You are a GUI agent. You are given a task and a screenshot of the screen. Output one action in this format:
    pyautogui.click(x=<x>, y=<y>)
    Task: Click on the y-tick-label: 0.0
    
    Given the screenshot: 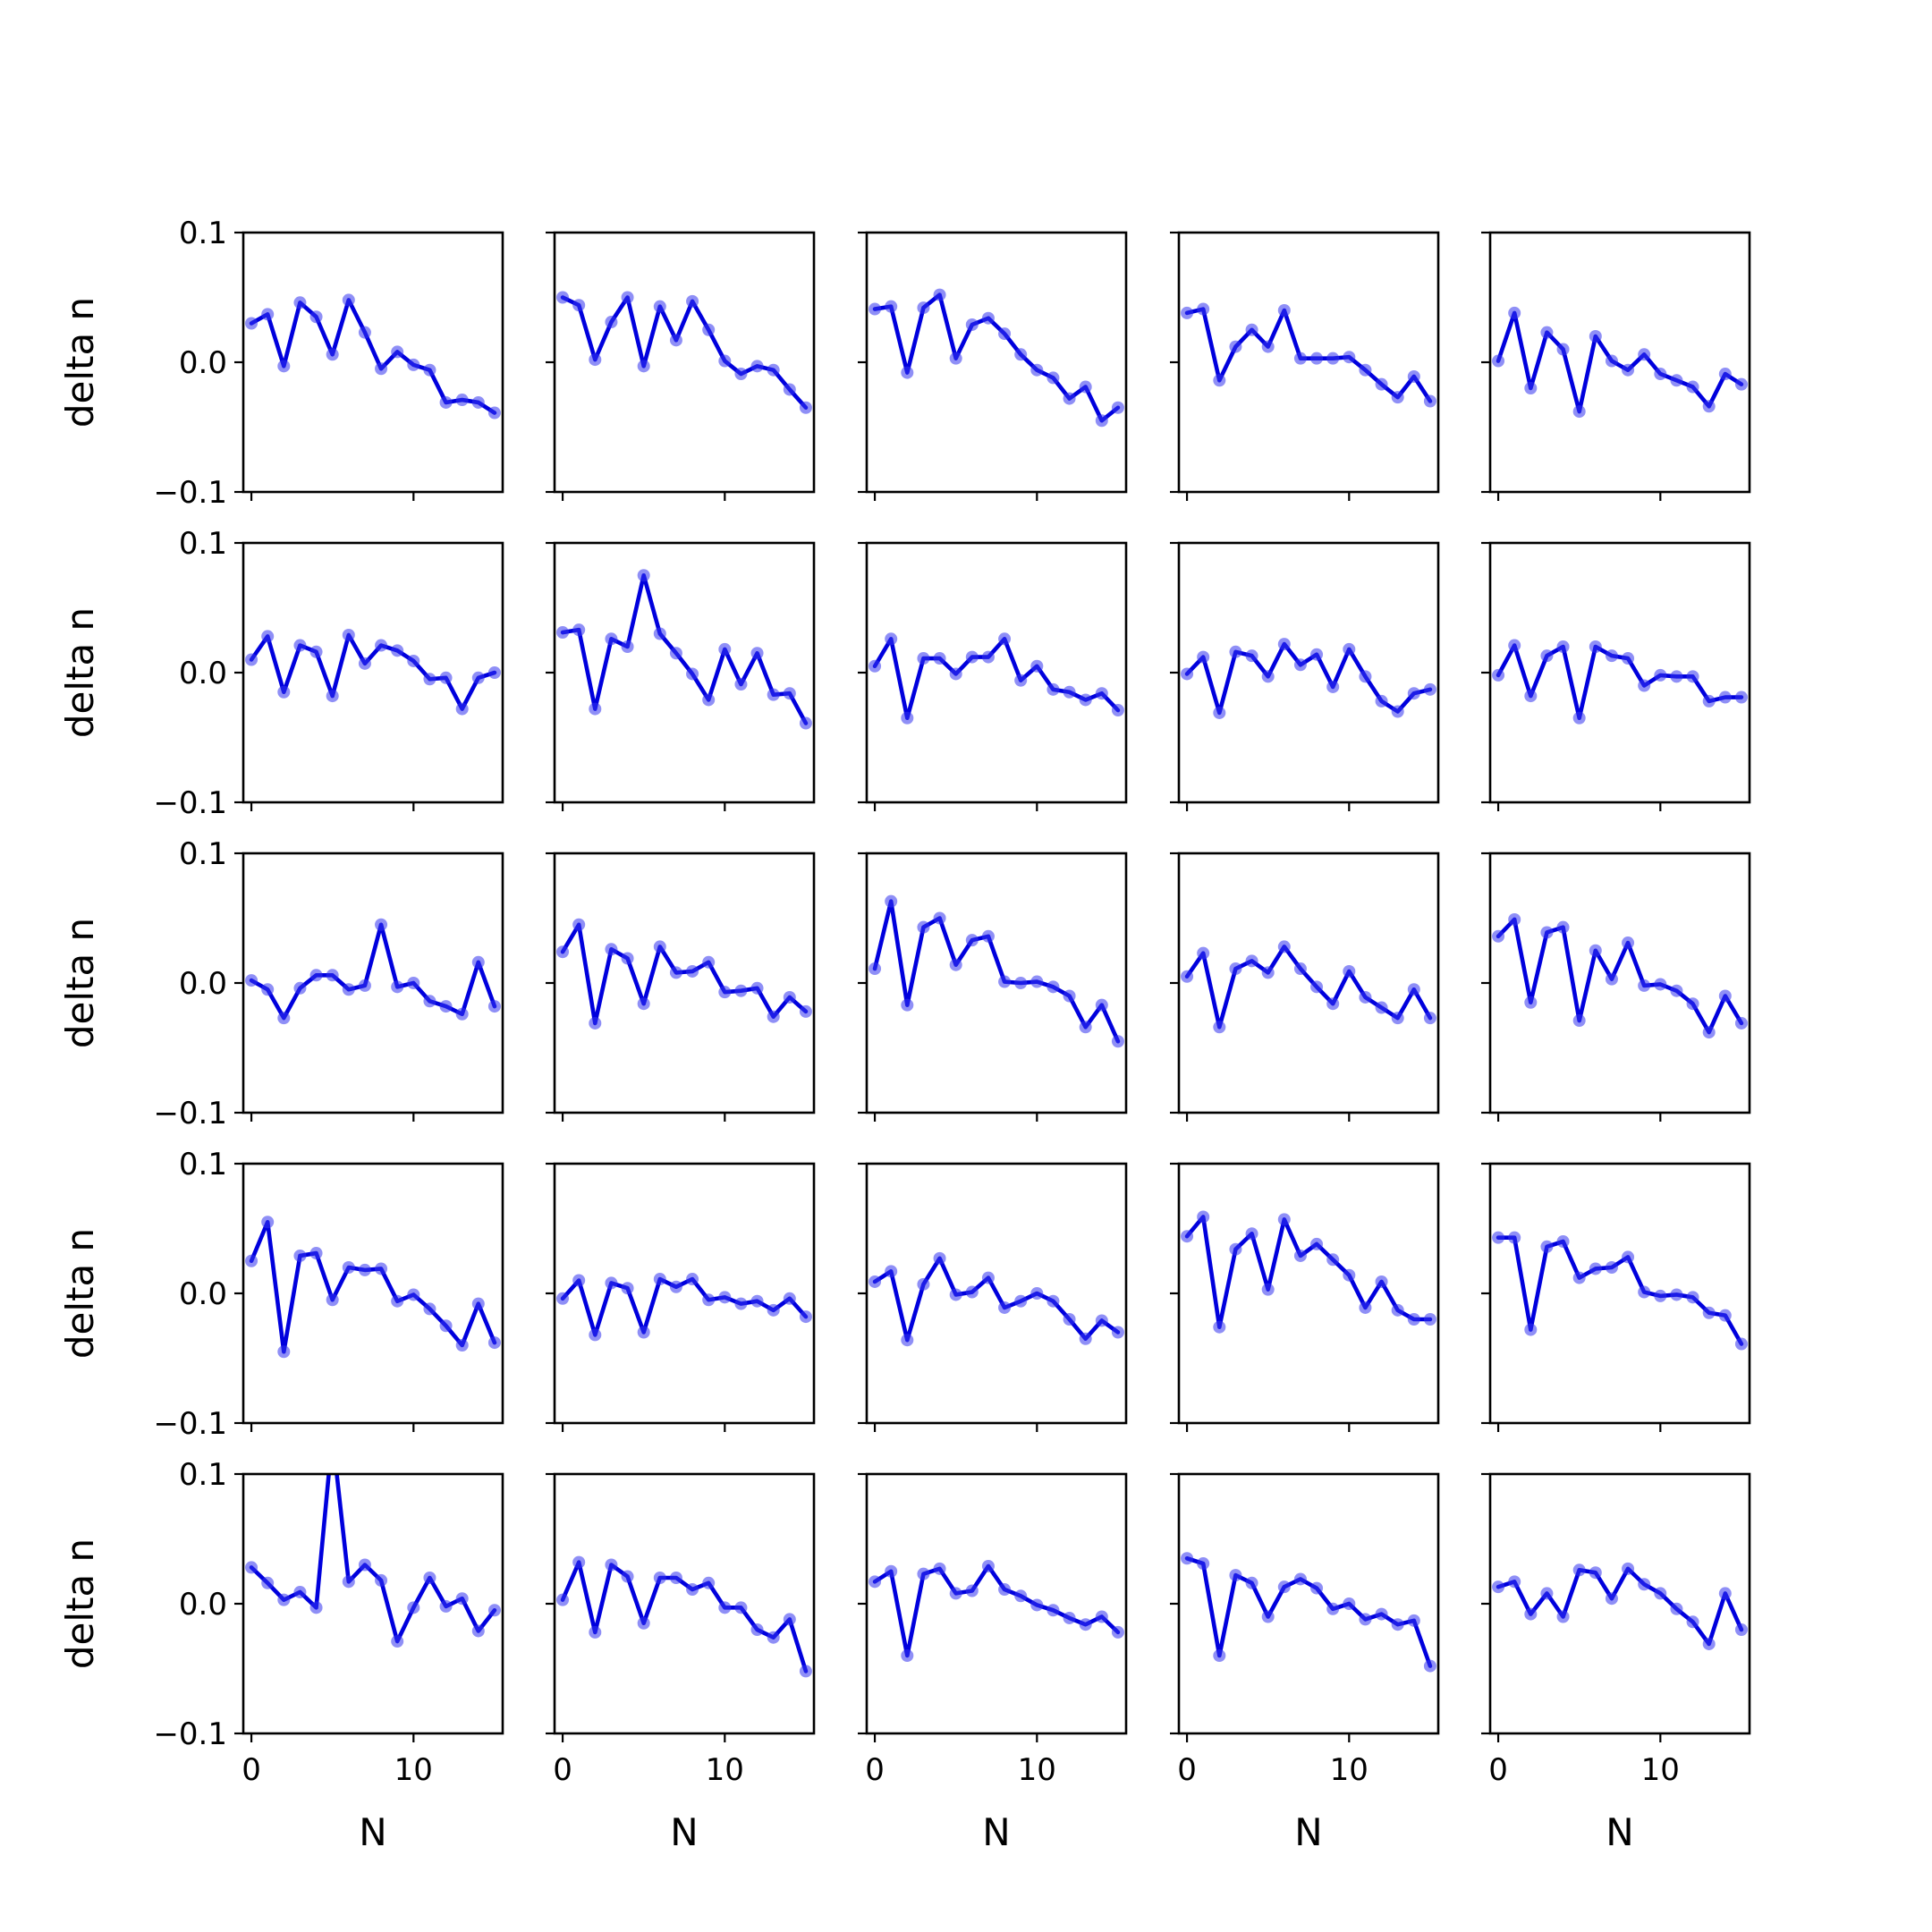 What is the action you would take?
    pyautogui.click(x=203, y=1294)
    